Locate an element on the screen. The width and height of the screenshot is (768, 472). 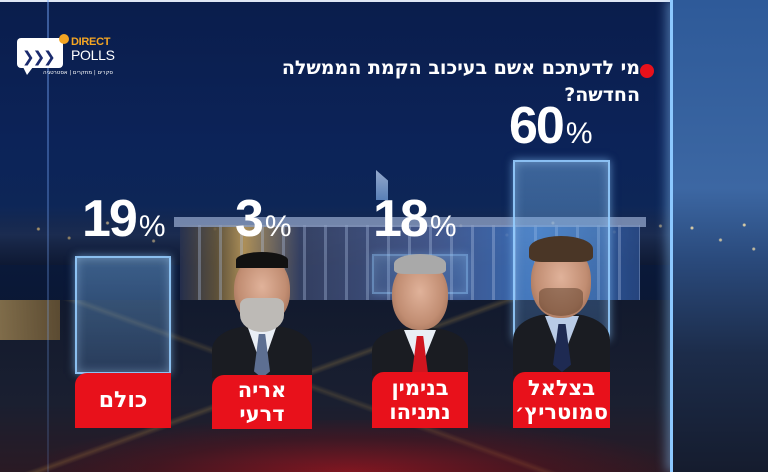
label-line: בצלאל is located at coordinates (561, 388).